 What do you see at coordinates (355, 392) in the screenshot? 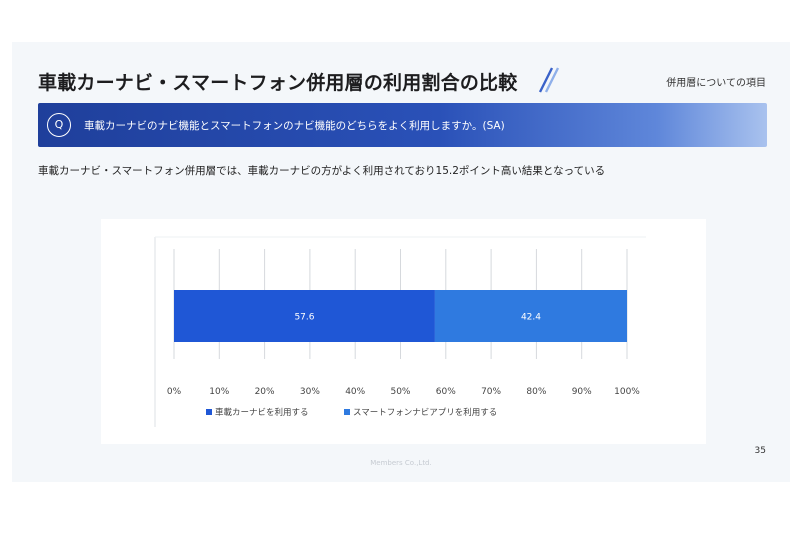
I see `x-tick-label: 40%` at bounding box center [355, 392].